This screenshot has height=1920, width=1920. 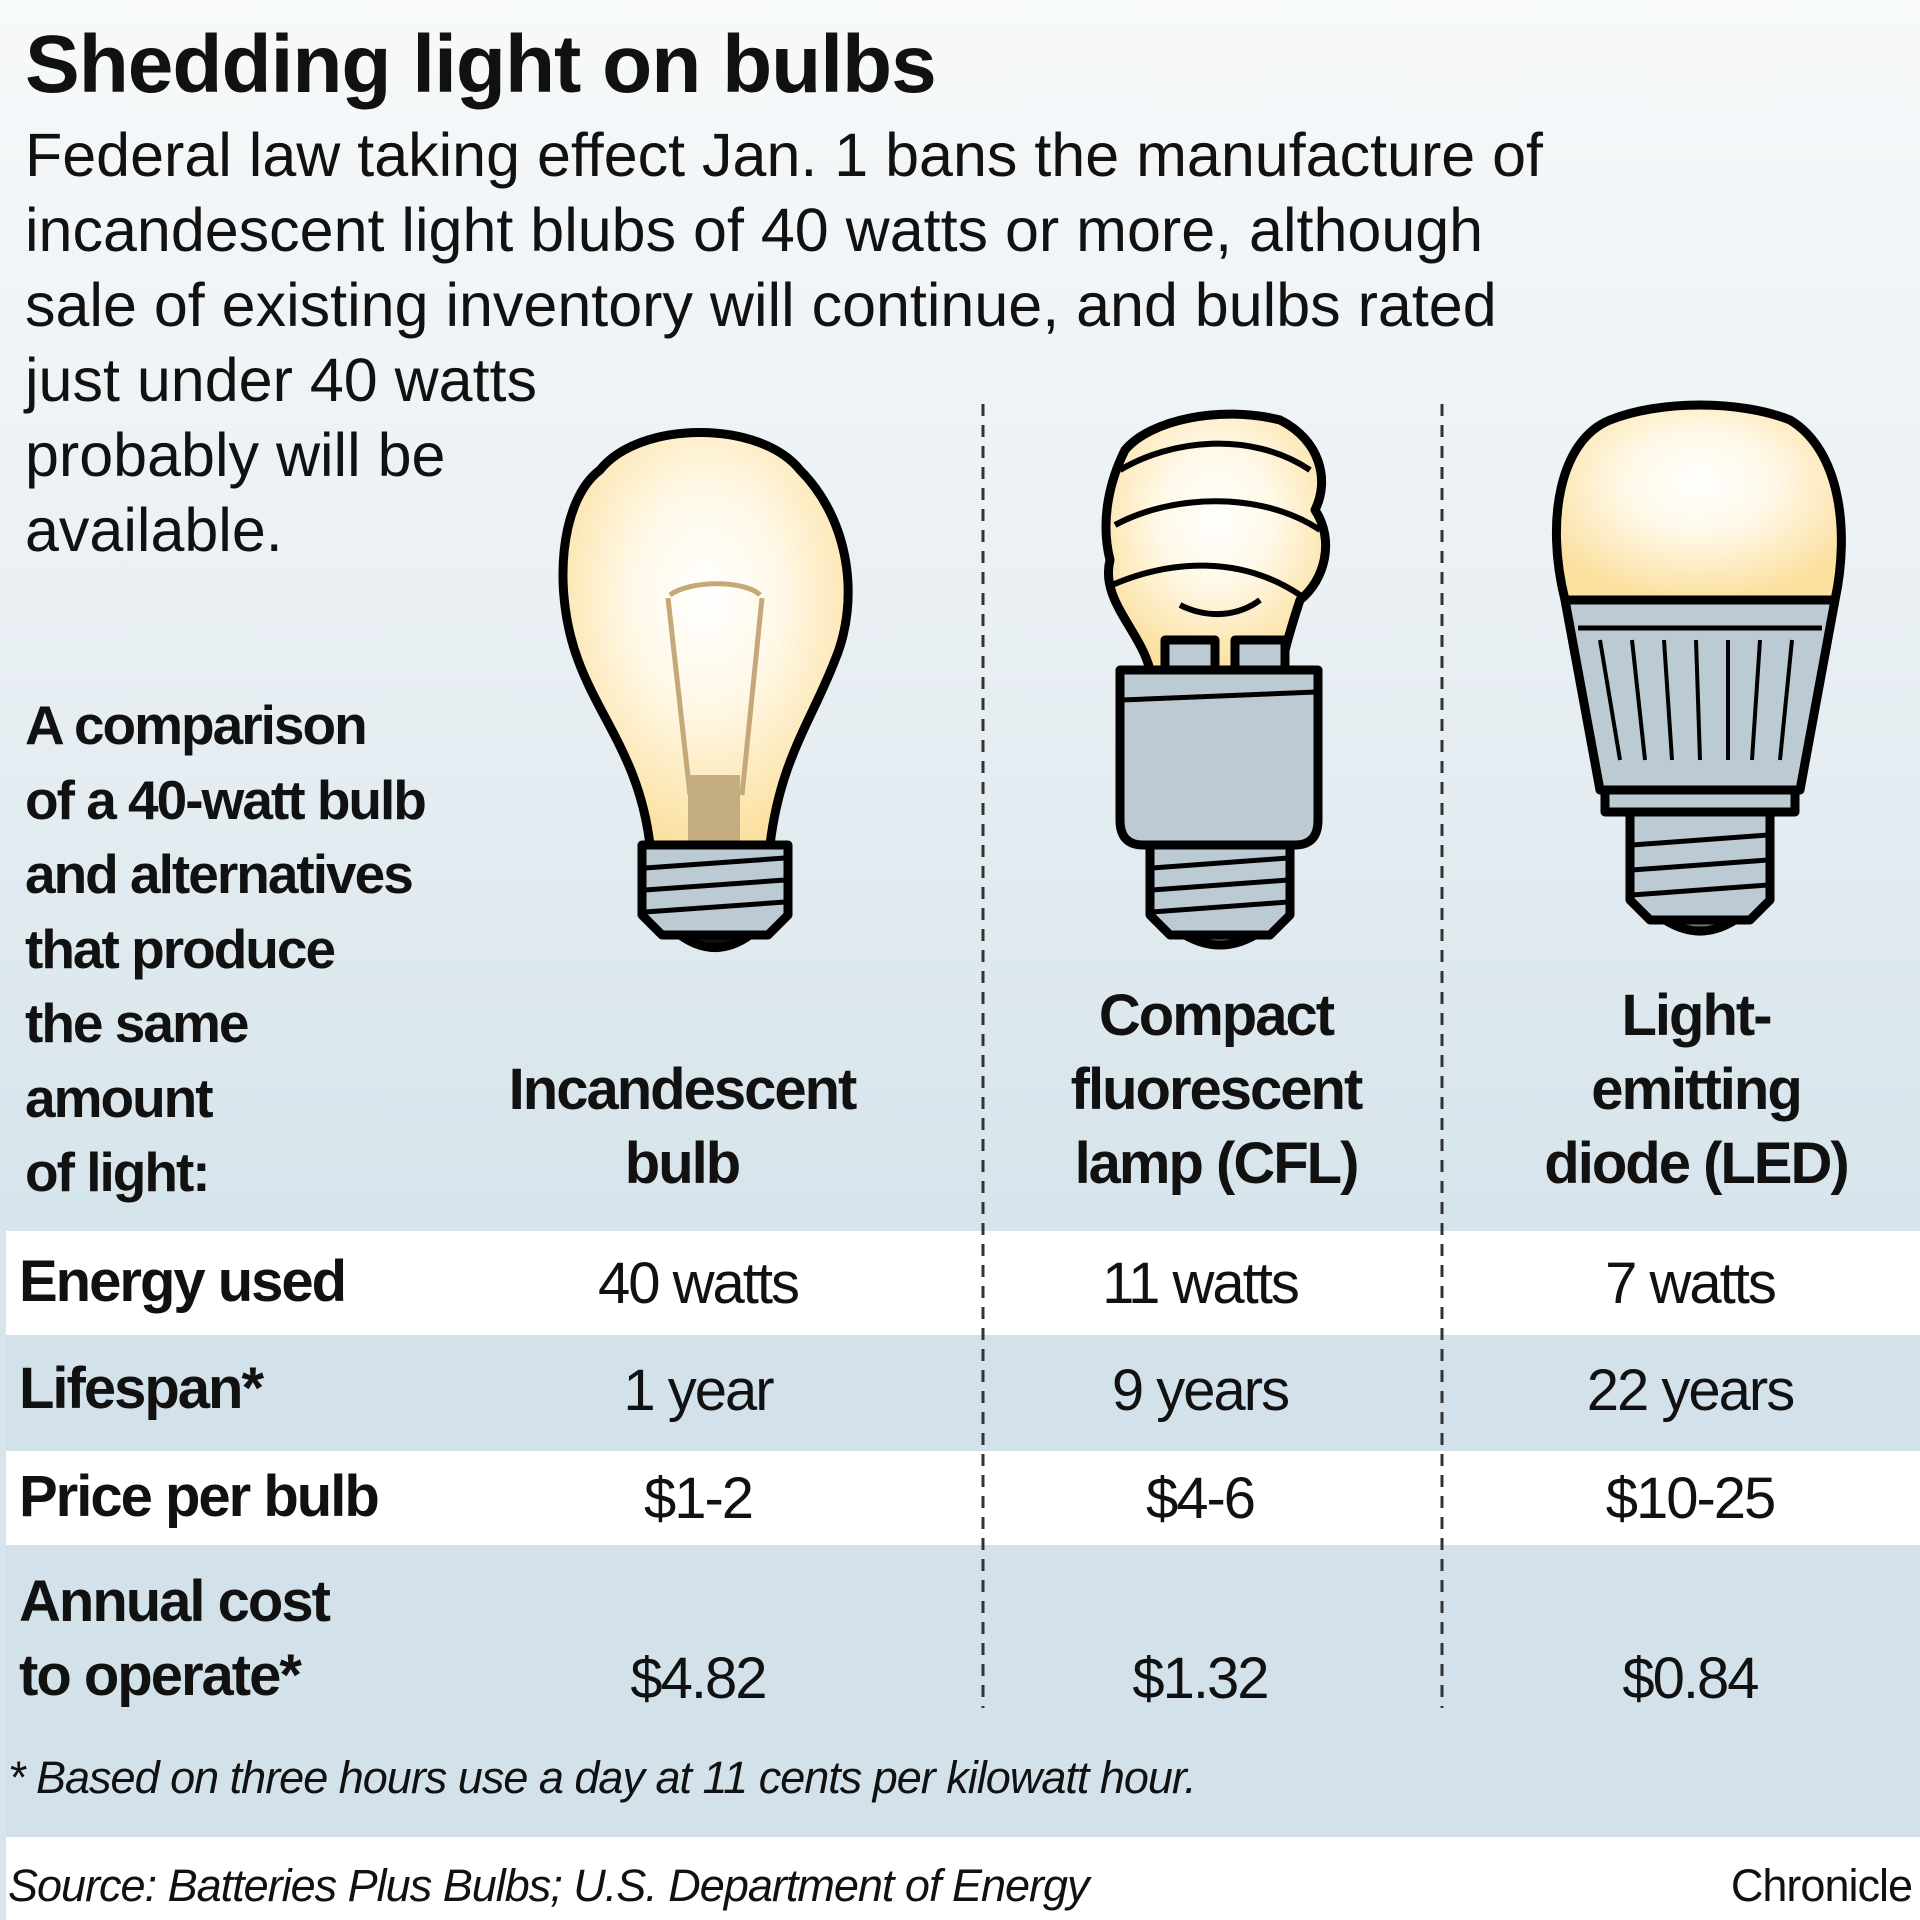 I want to click on comparison-line: A comparison, so click(x=196, y=725).